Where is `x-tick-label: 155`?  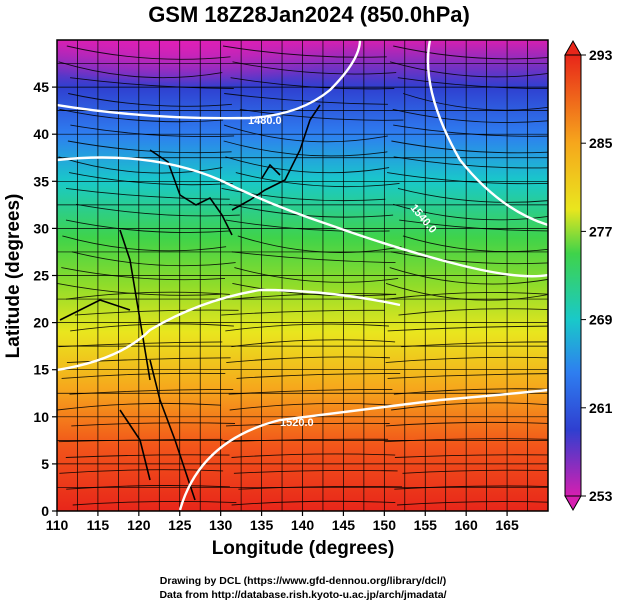 x-tick-label: 155 is located at coordinates (426, 525).